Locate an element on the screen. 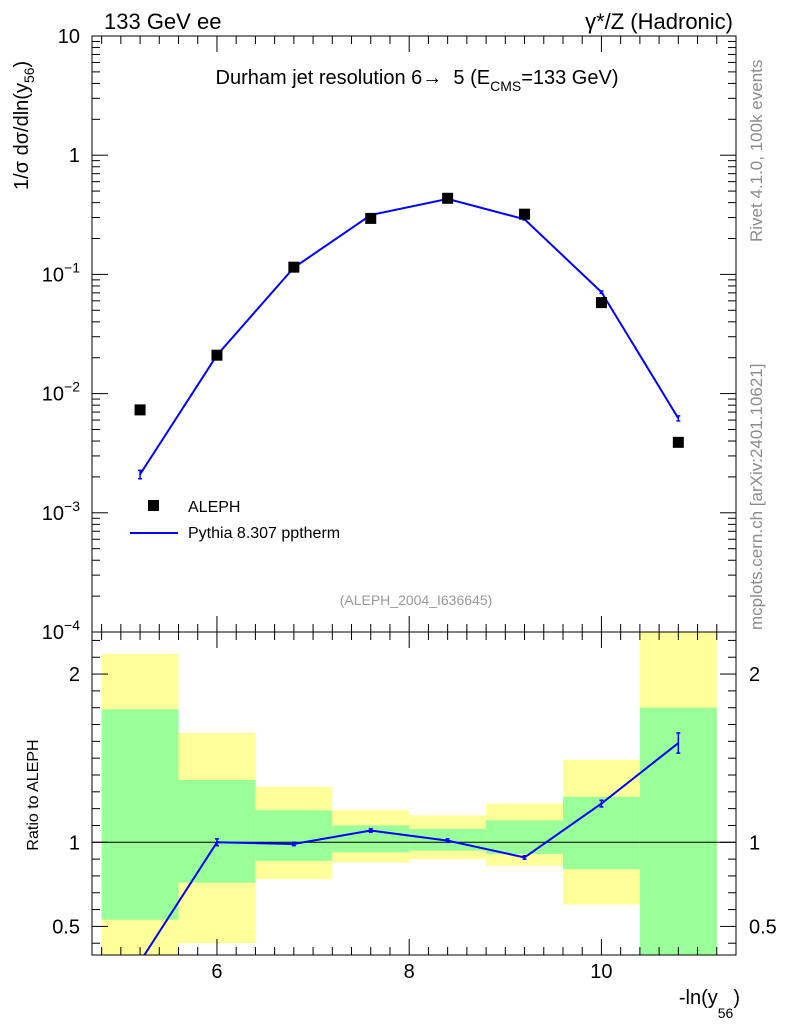  legend-label-pythia: Pythia 8.307 pptherm is located at coordinates (264, 533).